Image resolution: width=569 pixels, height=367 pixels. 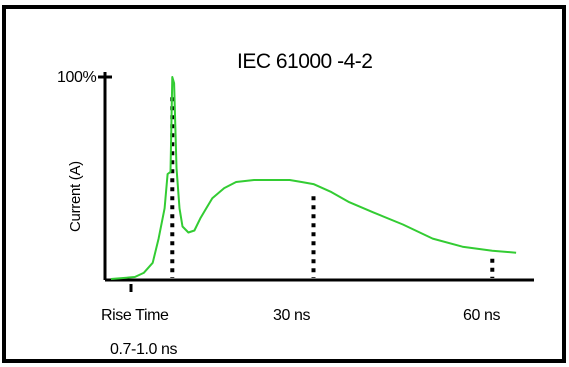 I want to click on x-tick-label-60ns: 60 ns, so click(x=482, y=315).